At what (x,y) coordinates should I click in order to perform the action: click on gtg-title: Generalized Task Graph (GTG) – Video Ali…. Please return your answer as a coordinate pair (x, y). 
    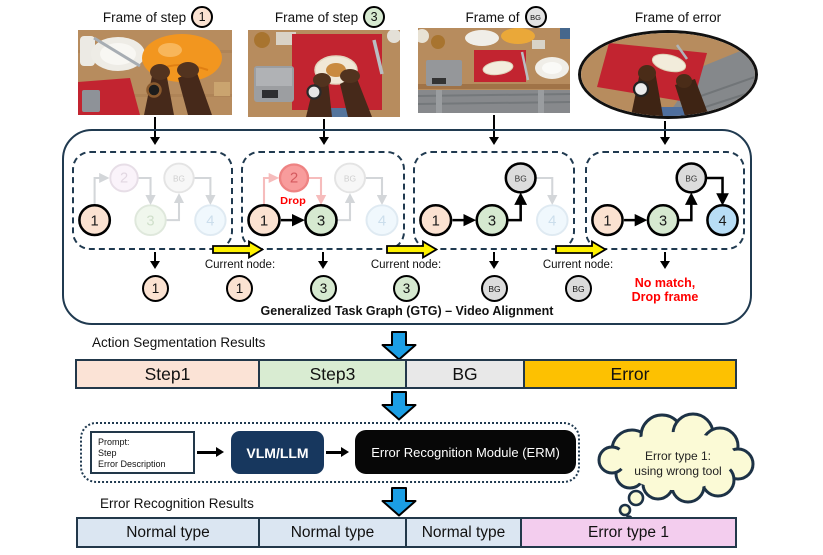
    Looking at the image, I should click on (407, 311).